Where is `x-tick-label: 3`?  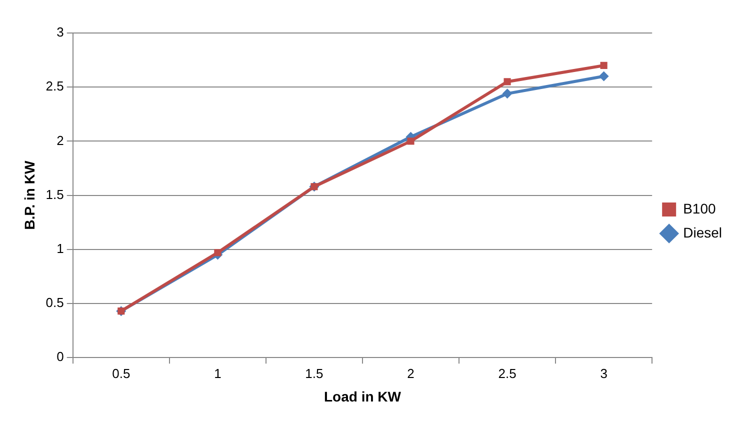
x-tick-label: 3 is located at coordinates (604, 373).